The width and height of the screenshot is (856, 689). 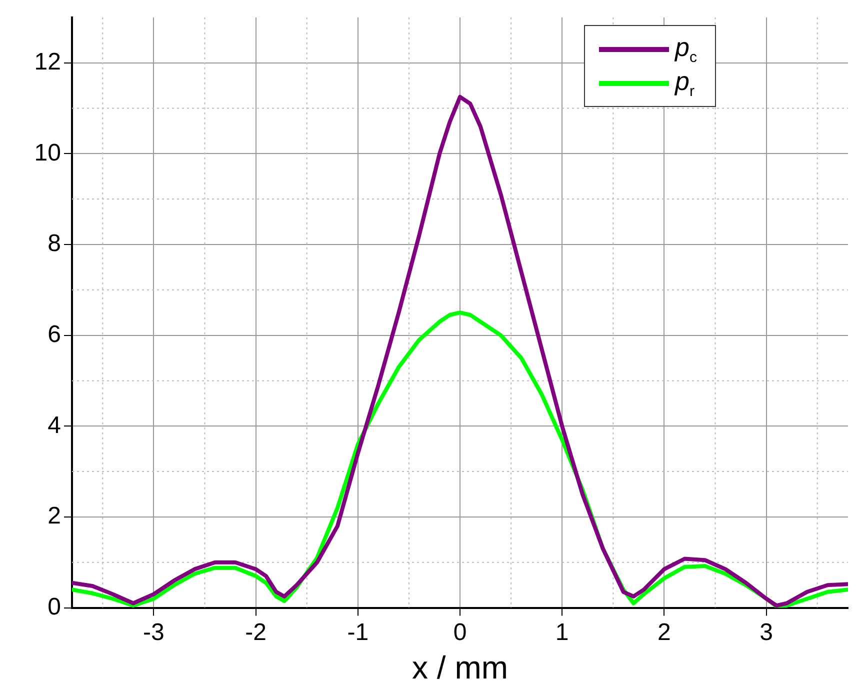 I want to click on x-tick-label: 0, so click(x=460, y=632).